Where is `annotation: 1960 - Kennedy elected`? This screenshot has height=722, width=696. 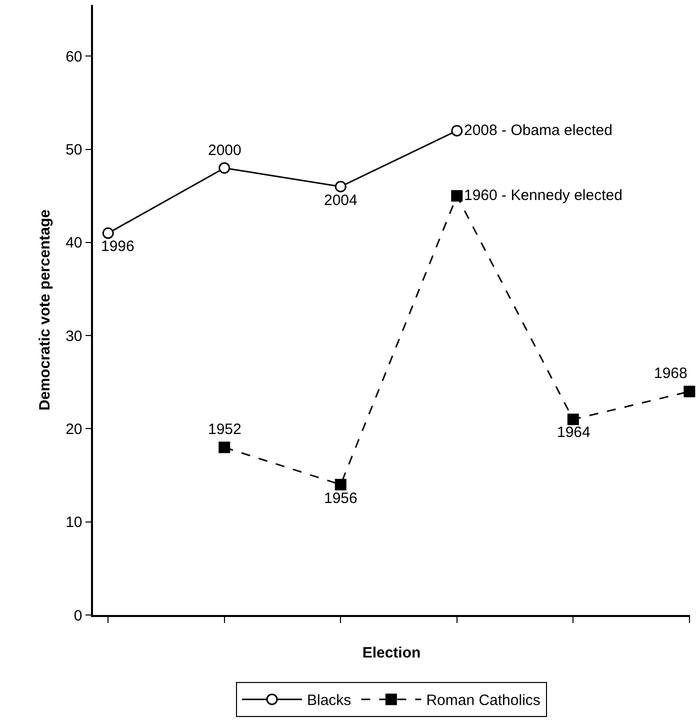 annotation: 1960 - Kennedy elected is located at coordinates (543, 195).